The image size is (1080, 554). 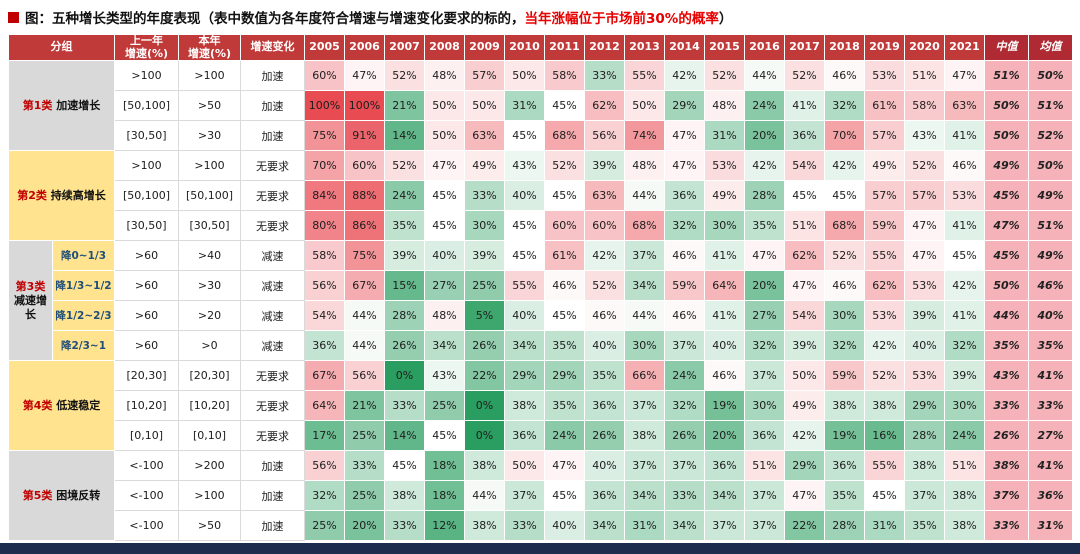 I want to click on mean-cell: 41%, so click(x=1050, y=376).